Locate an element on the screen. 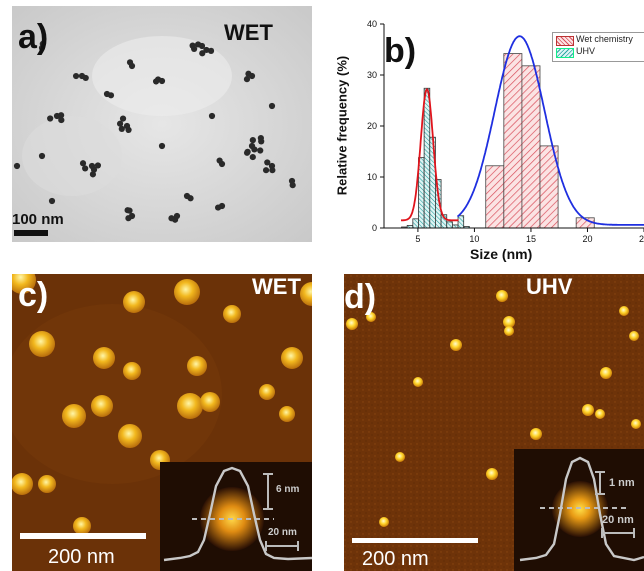 The height and width of the screenshot is (571, 644). panel-d-label: d) is located at coordinates (360, 297).